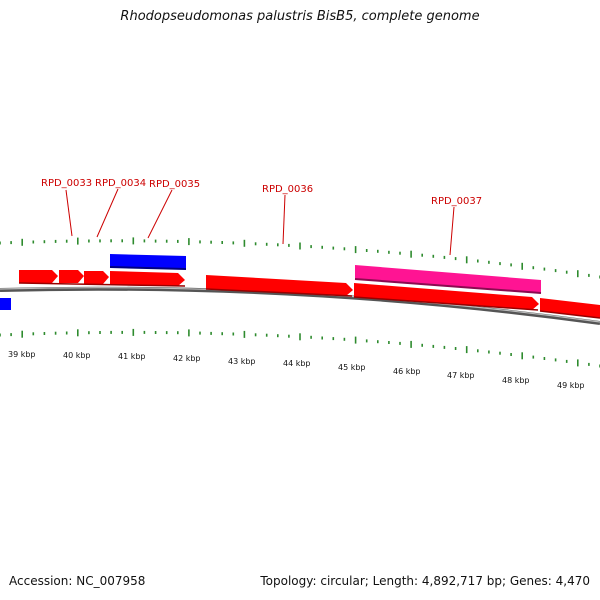  I want to click on ruler-label: 41 kbp, so click(132, 356).